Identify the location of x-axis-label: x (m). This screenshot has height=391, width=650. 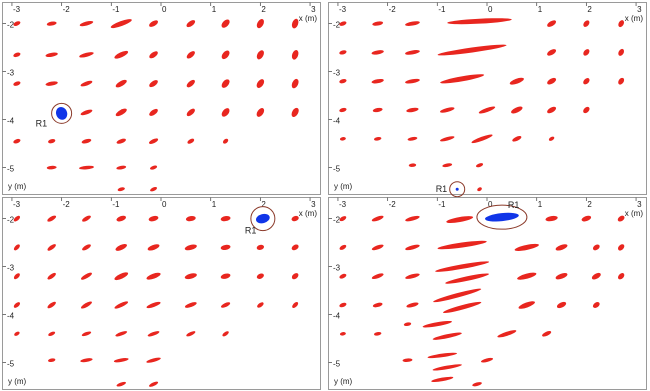
(308, 18).